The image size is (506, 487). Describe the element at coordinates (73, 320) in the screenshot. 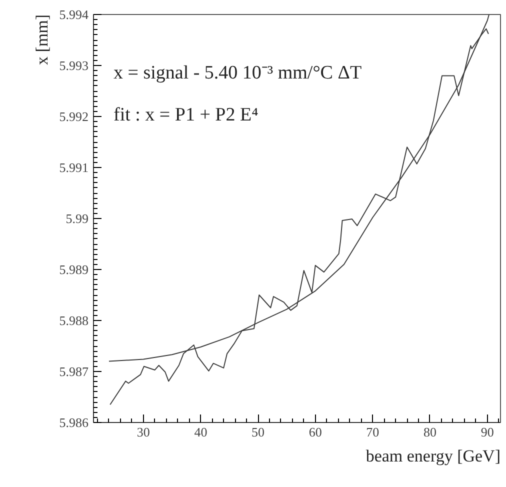

I see `y-tick-label: 5.988` at that location.